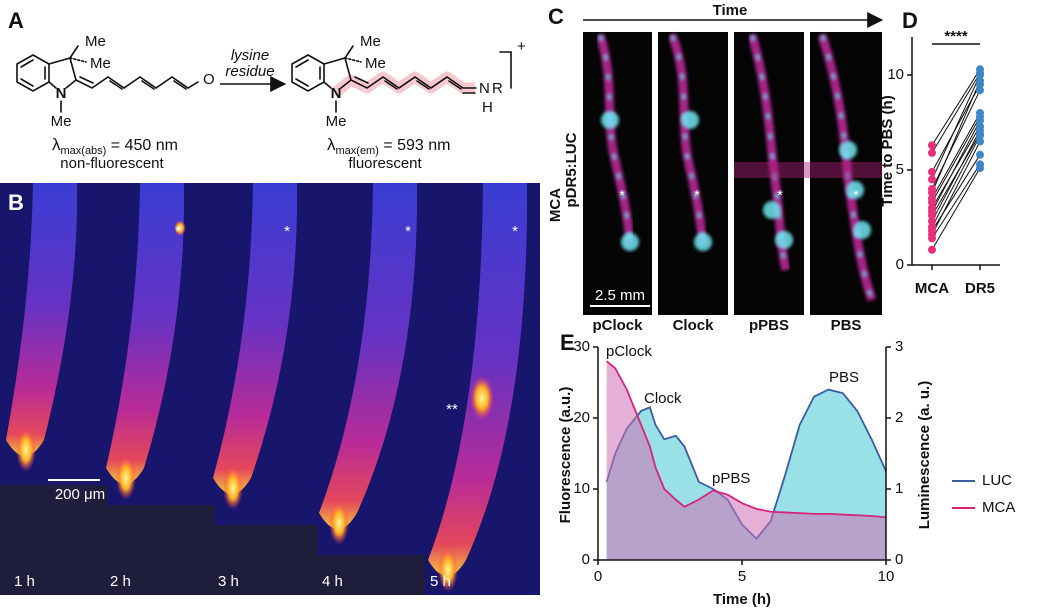  I want to click on annotation: Clock, so click(663, 398).